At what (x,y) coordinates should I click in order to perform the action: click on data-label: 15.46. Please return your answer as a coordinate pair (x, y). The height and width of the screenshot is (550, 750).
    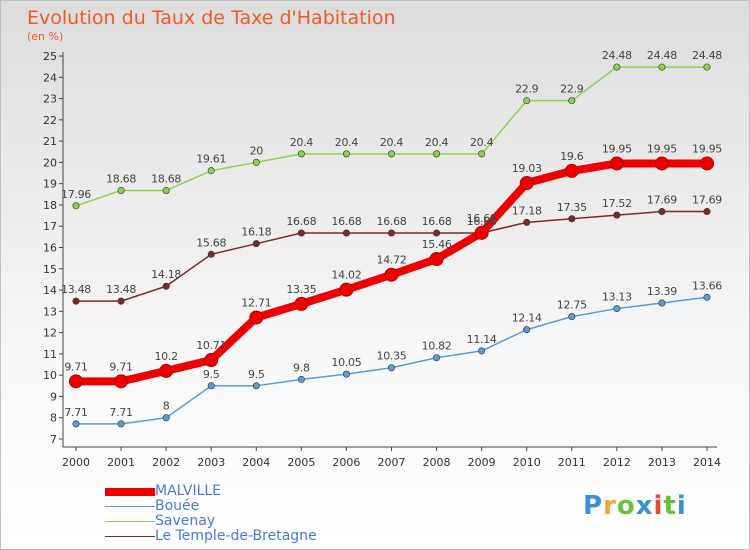
    Looking at the image, I should click on (437, 244).